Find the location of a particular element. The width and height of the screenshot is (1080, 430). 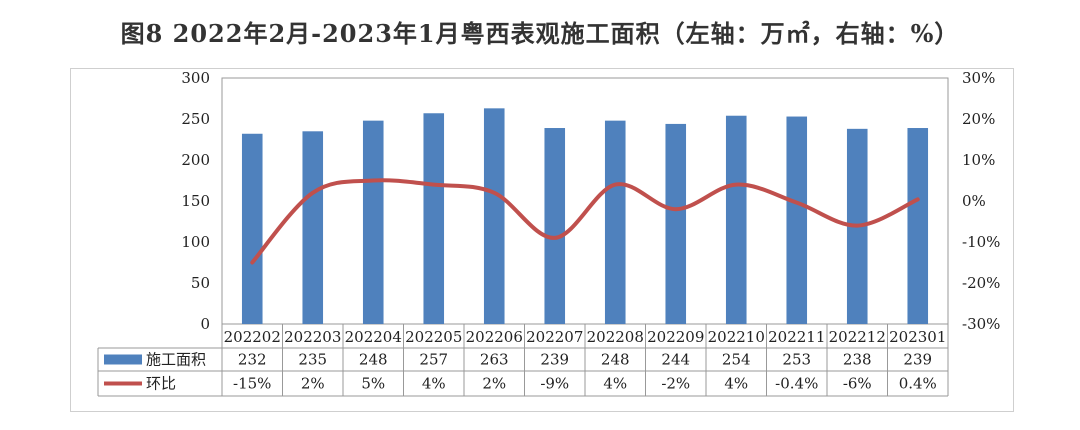

left-axis-tick-label: 250 is located at coordinates (195, 119).